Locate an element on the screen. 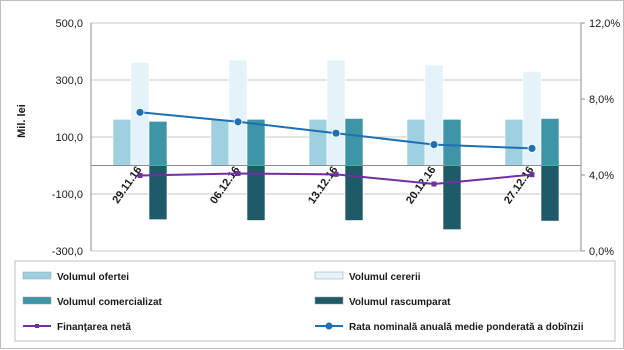  y-tick-label: -100,0 is located at coordinates (67, 195).